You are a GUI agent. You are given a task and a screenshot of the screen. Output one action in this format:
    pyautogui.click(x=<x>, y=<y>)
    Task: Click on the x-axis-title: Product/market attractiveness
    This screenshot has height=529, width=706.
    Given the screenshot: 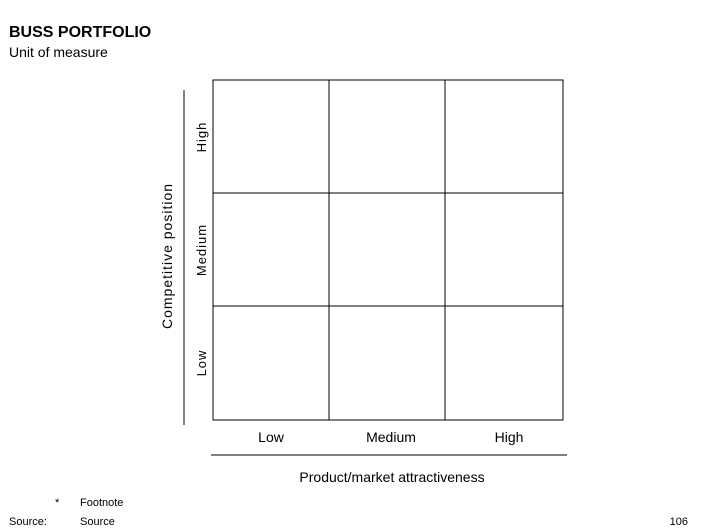 What is the action you would take?
    pyautogui.click(x=391, y=477)
    